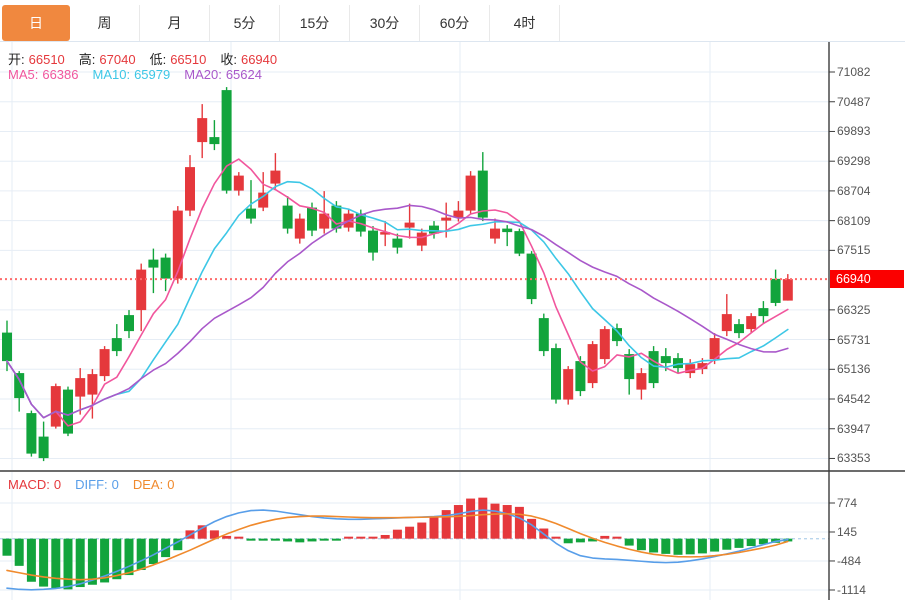 The image size is (905, 600). I want to click on interval-tab-1: 日, so click(36, 23).